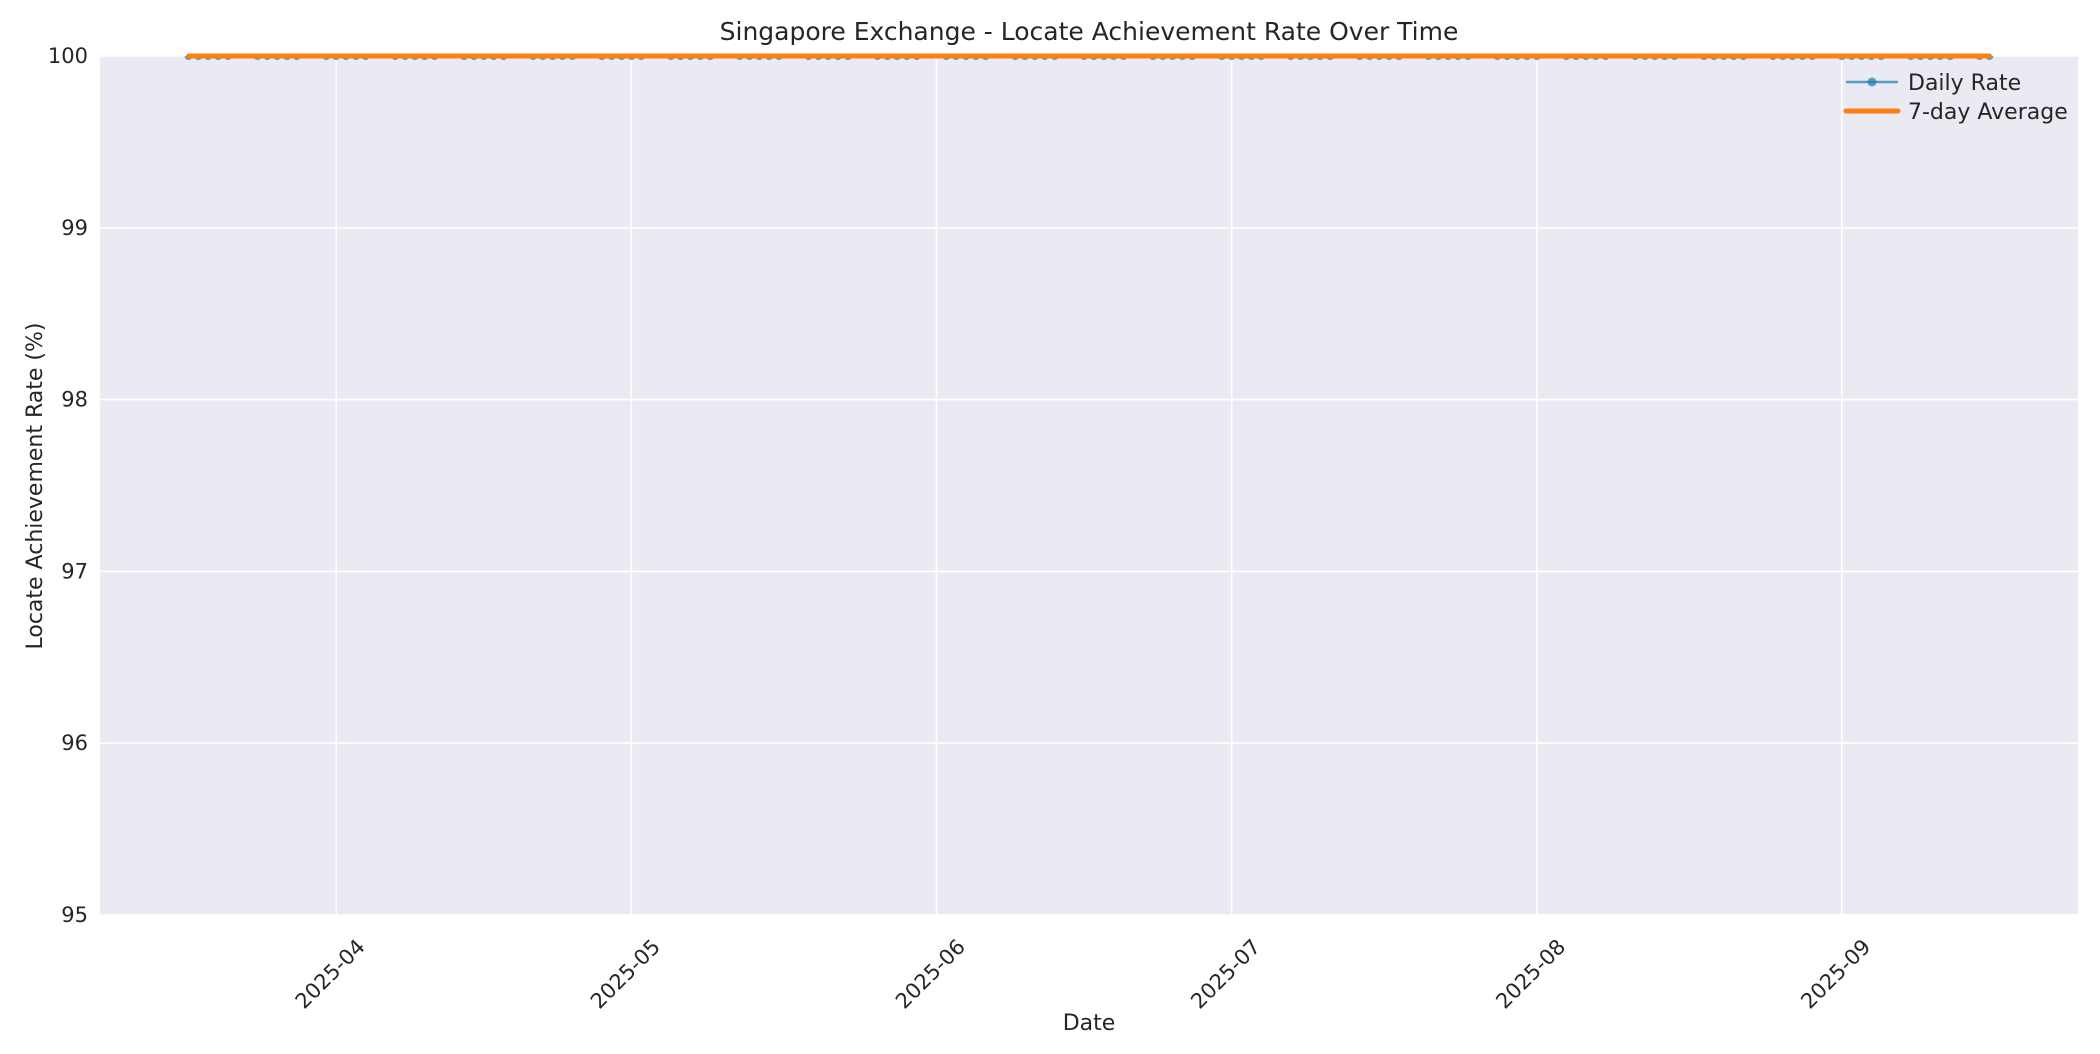 Image resolution: width=2100 pixels, height=1054 pixels. What do you see at coordinates (625, 974) in the screenshot?
I see `x-tick-label: 2025-05` at bounding box center [625, 974].